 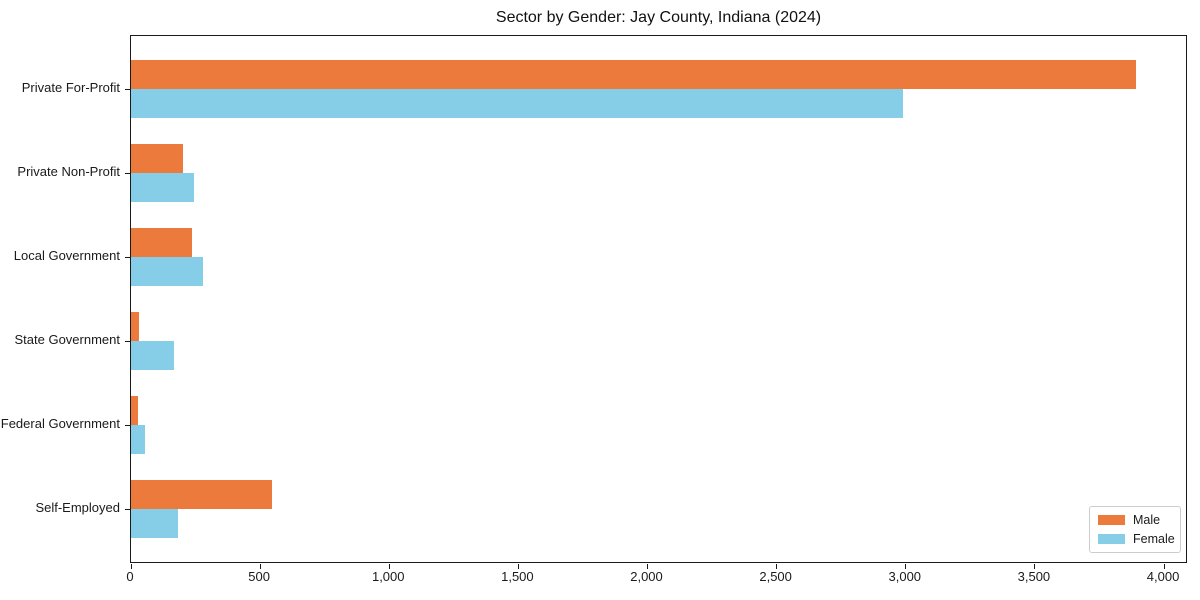 I want to click on bar-female-self-employed, so click(x=154, y=523).